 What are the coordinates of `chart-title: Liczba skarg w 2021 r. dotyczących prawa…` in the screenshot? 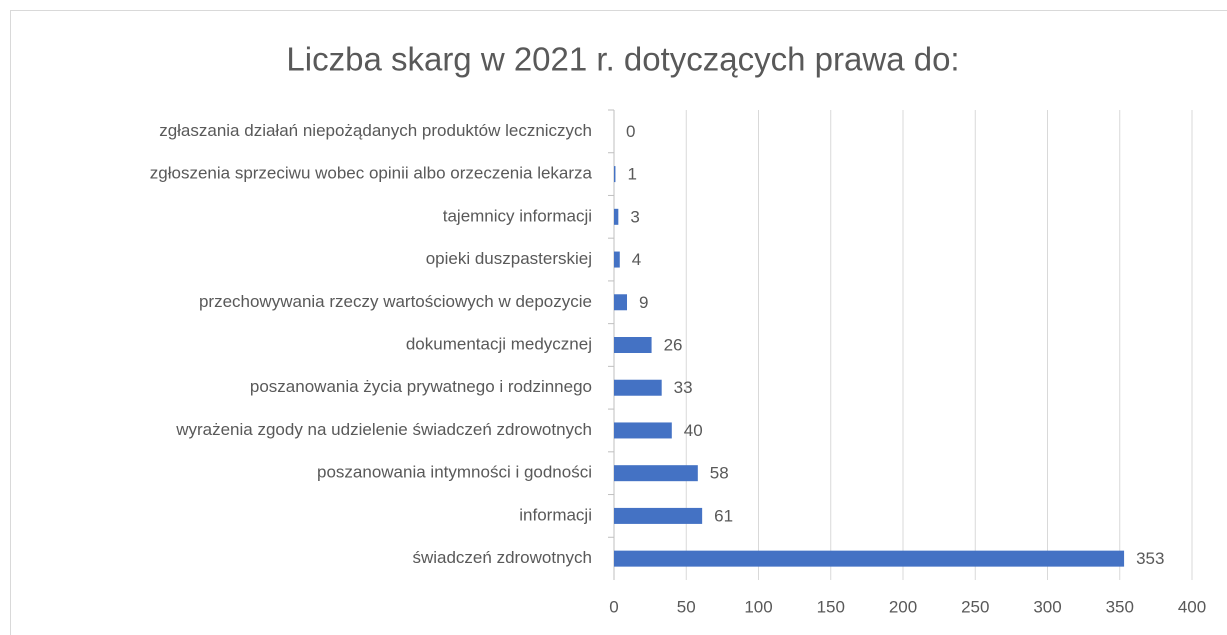 It's located at (622, 59).